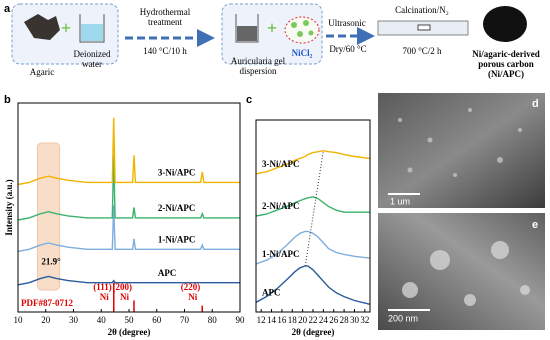  I want to click on label: 700 °C/2 h, so click(422, 51).